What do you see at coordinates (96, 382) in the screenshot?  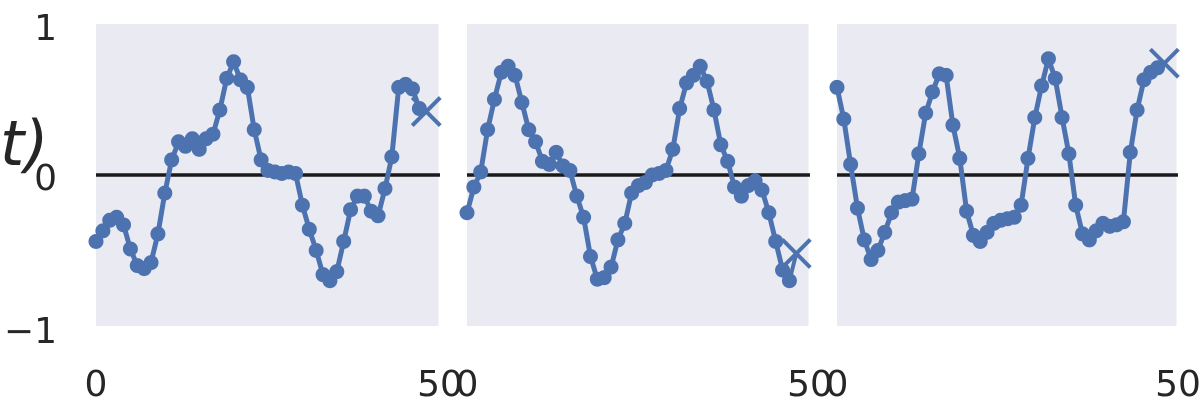 I see `x-tick-label-panel1-start: 0` at bounding box center [96, 382].